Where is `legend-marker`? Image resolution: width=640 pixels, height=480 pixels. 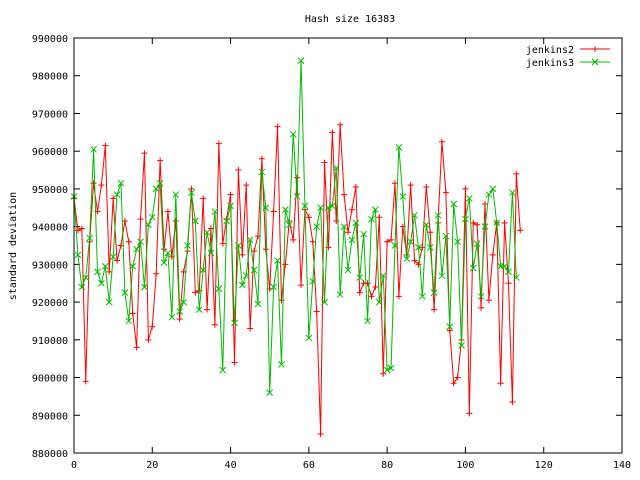 legend-marker is located at coordinates (595, 49).